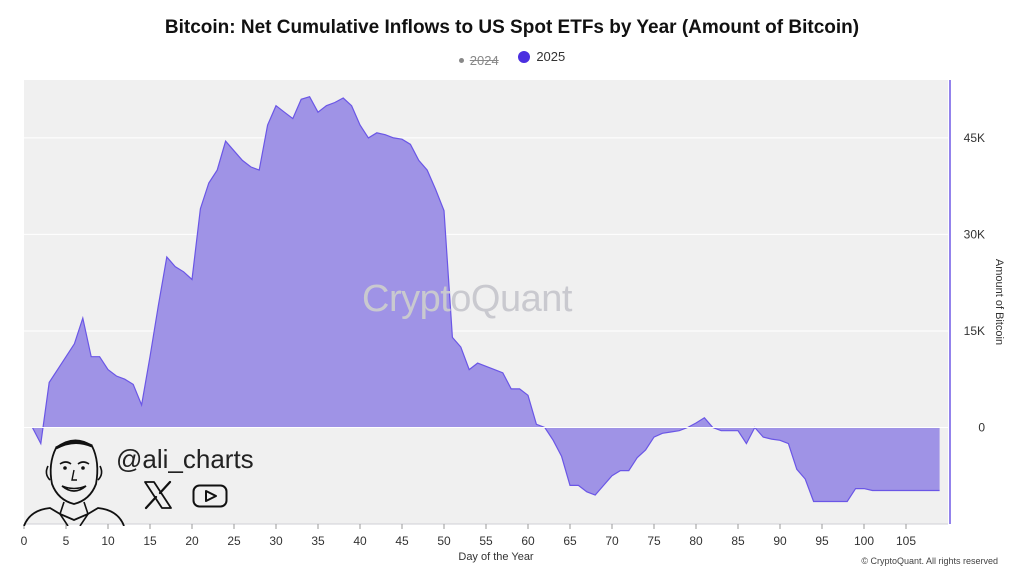  Describe the element at coordinates (234, 541) in the screenshot. I see `x-tick-label: 25` at that location.